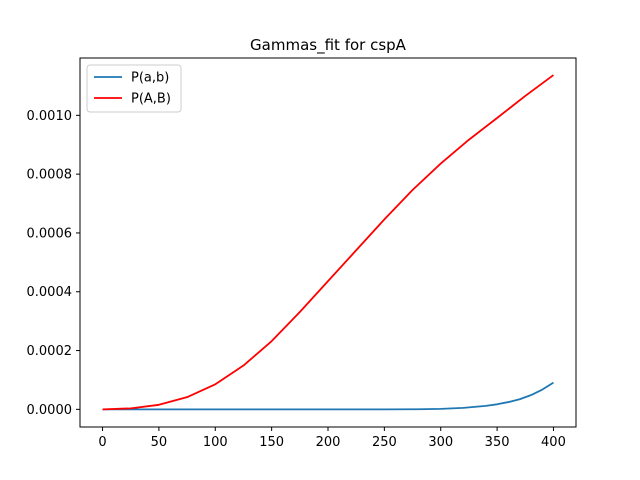 This screenshot has height=480, width=640. Describe the element at coordinates (271, 442) in the screenshot. I see `x-tick-label: 150` at that location.